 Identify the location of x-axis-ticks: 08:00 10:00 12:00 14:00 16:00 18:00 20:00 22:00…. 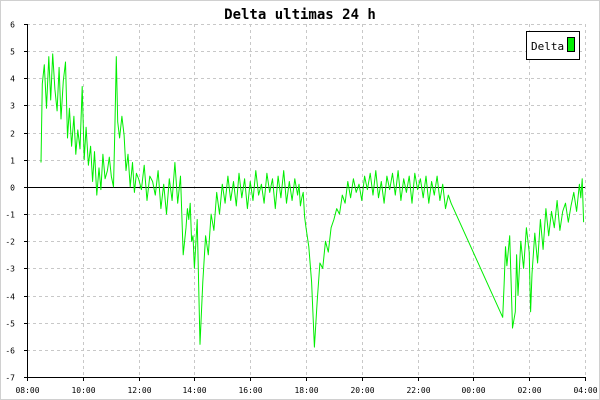
(306, 386).